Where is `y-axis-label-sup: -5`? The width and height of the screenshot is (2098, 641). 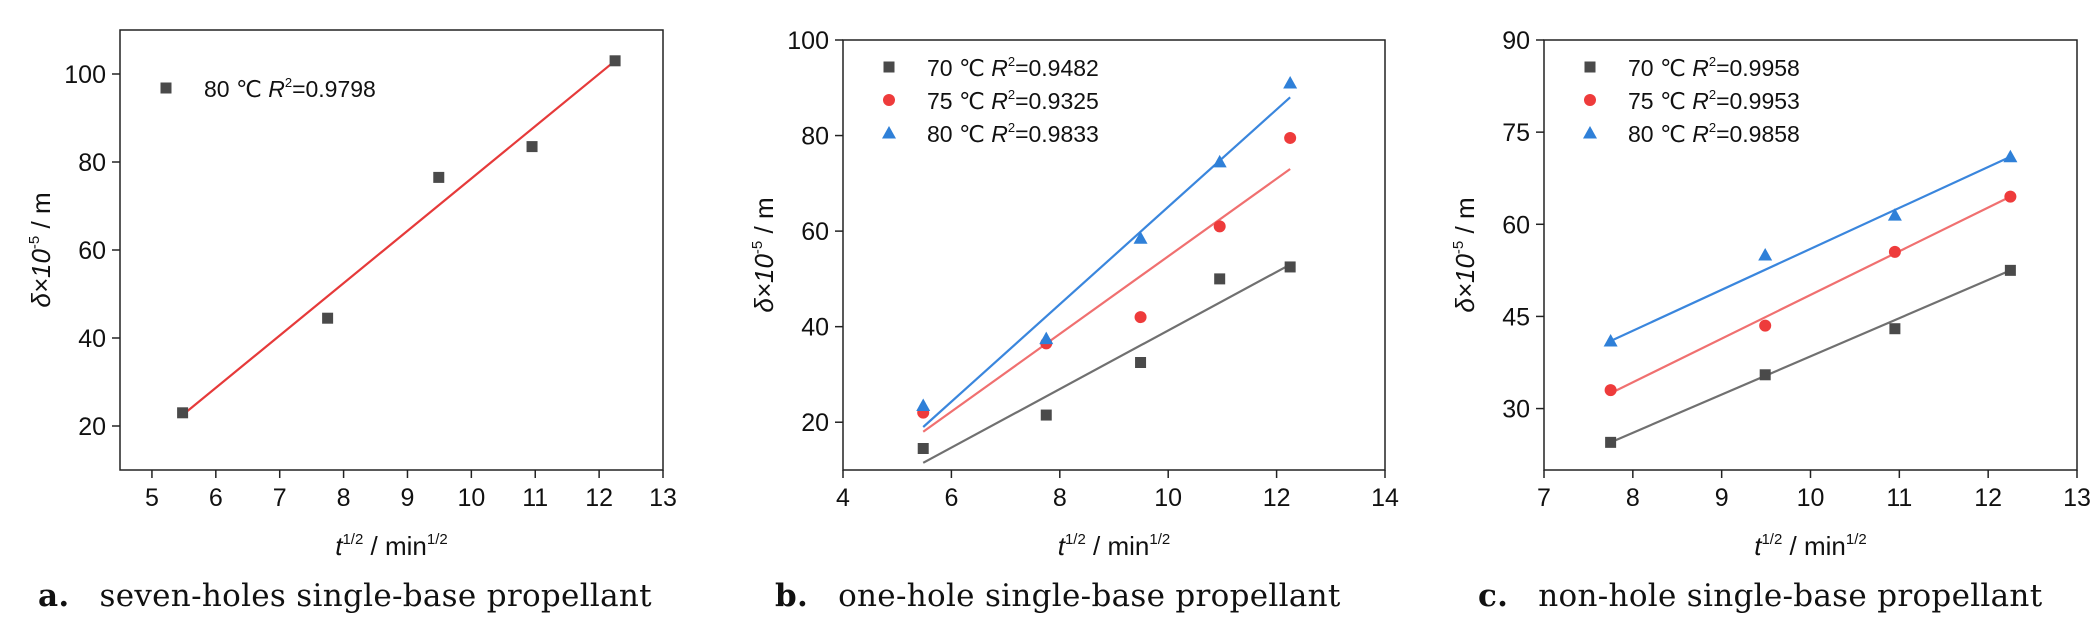
y-axis-label-sup: -5 is located at coordinates (757, 247).